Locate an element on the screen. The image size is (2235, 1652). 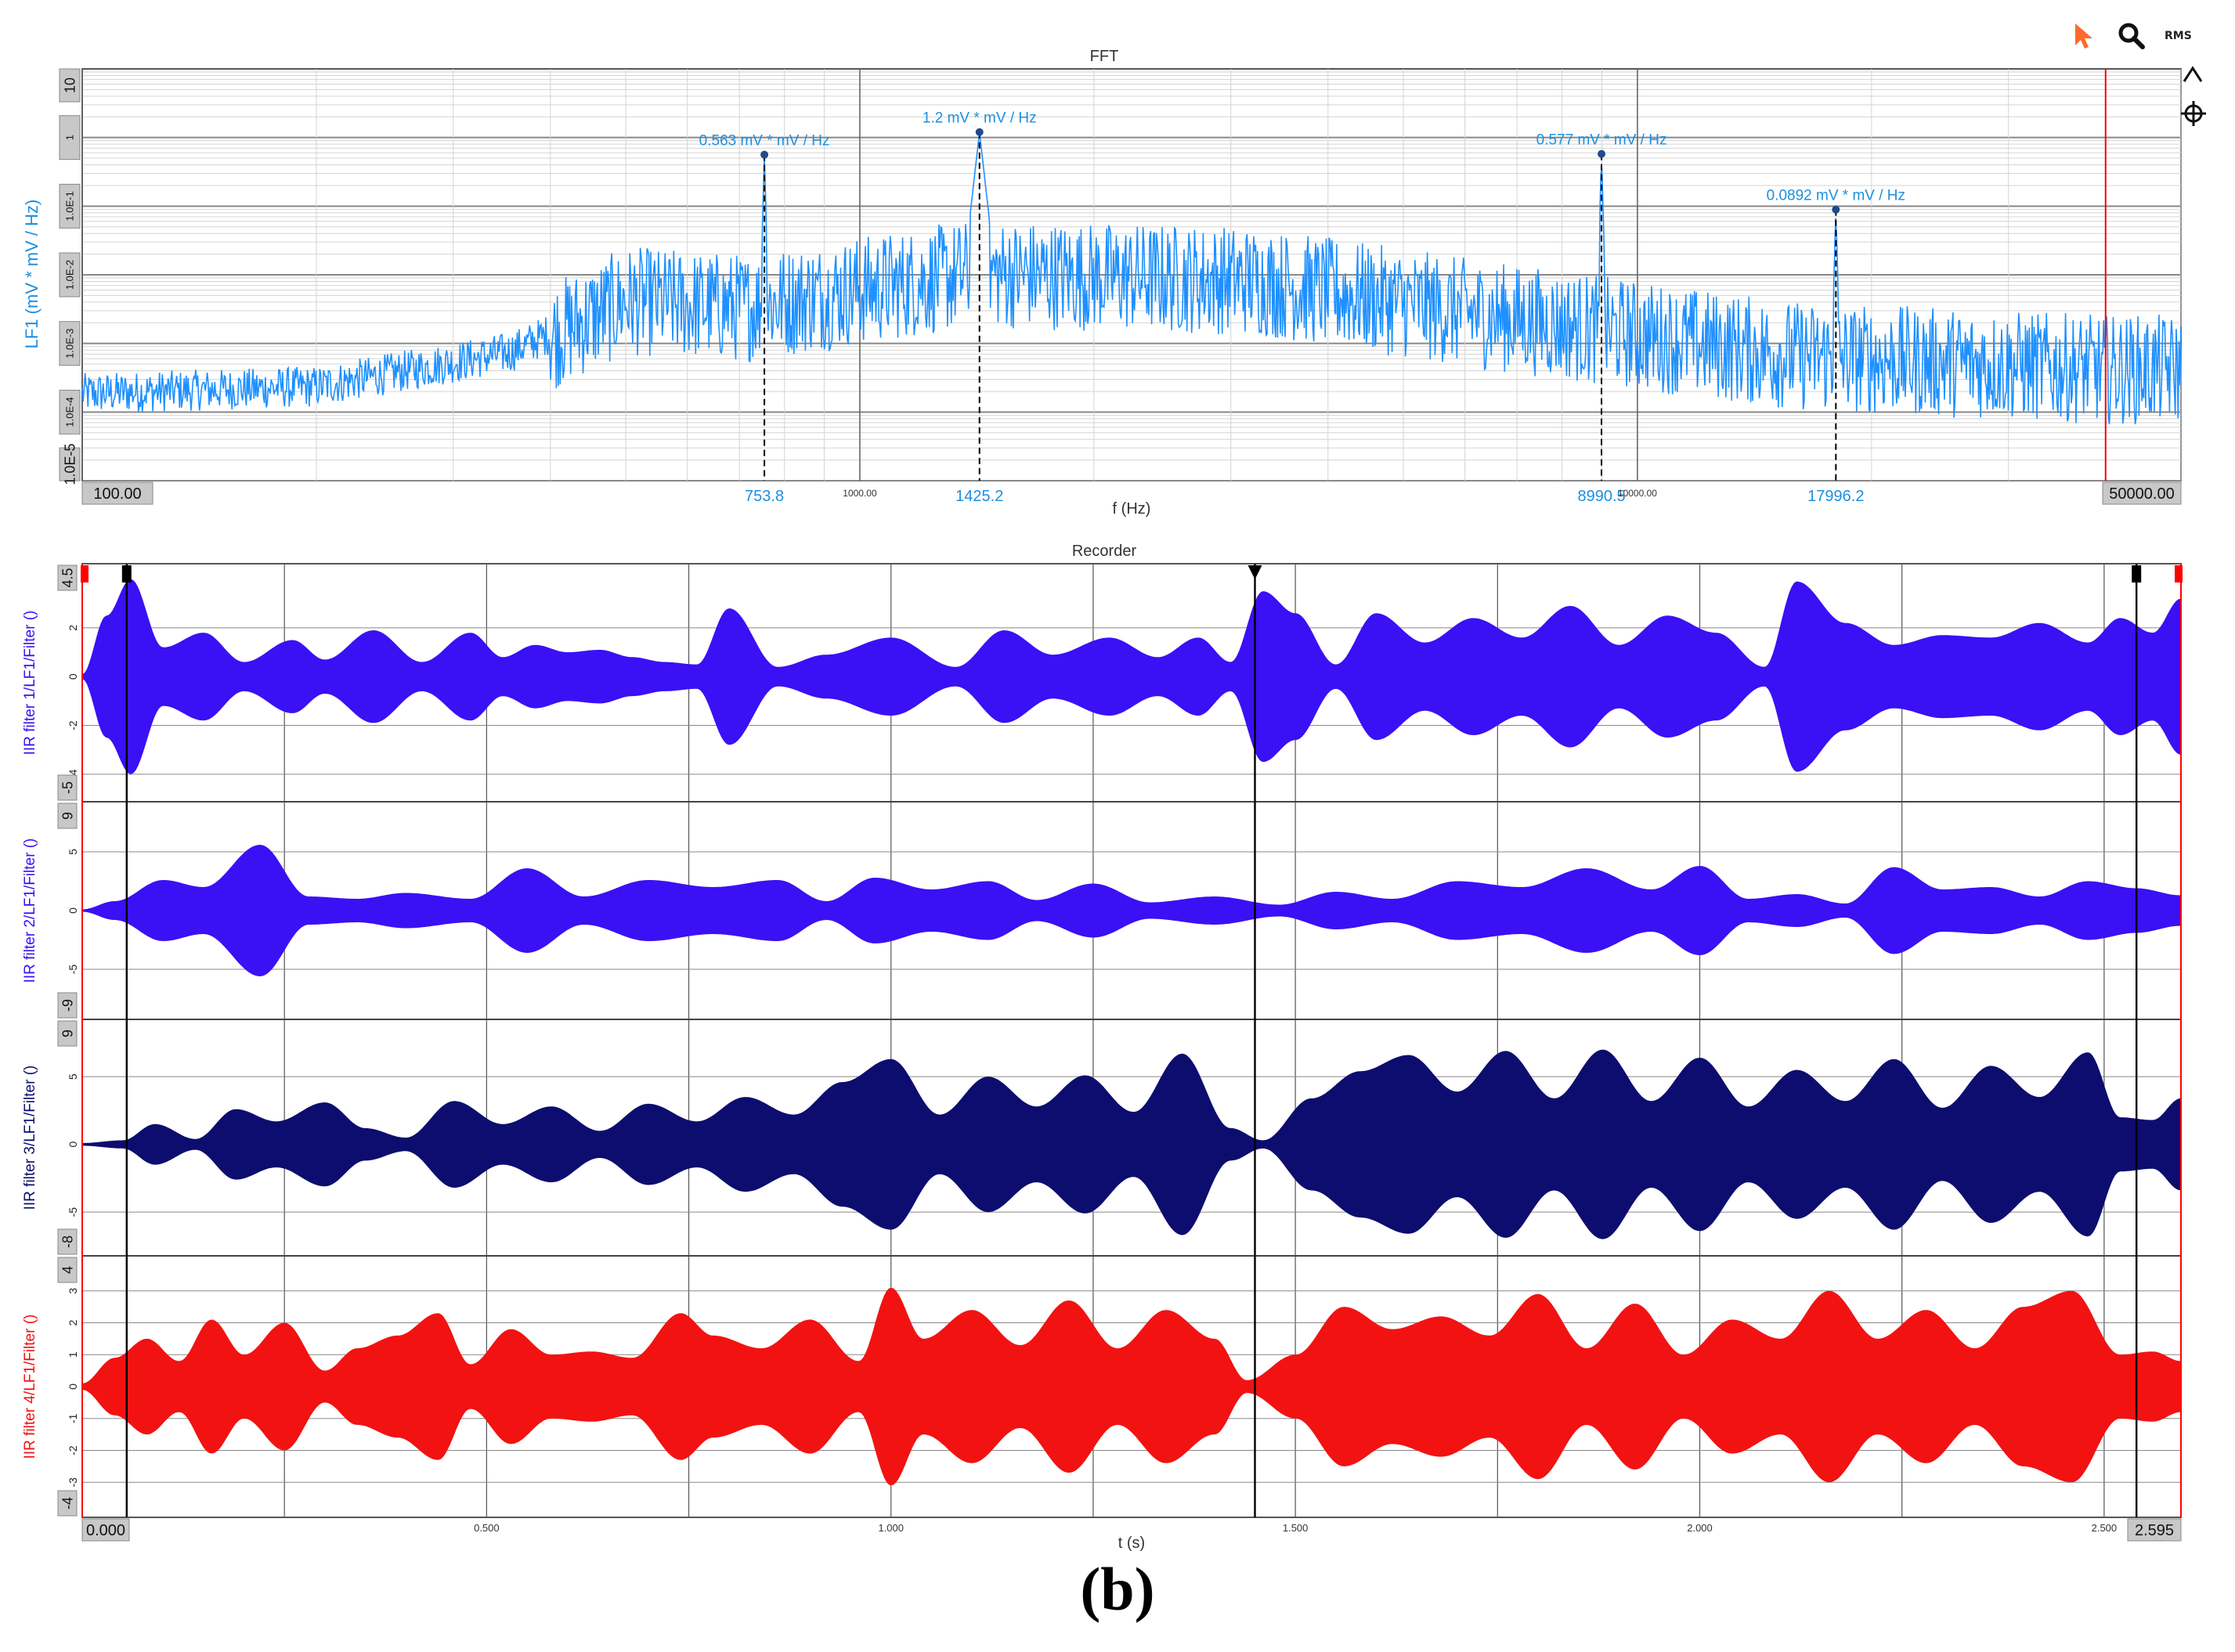
fft-y-tick-label: 1.0E-3 is located at coordinates (70, 343).